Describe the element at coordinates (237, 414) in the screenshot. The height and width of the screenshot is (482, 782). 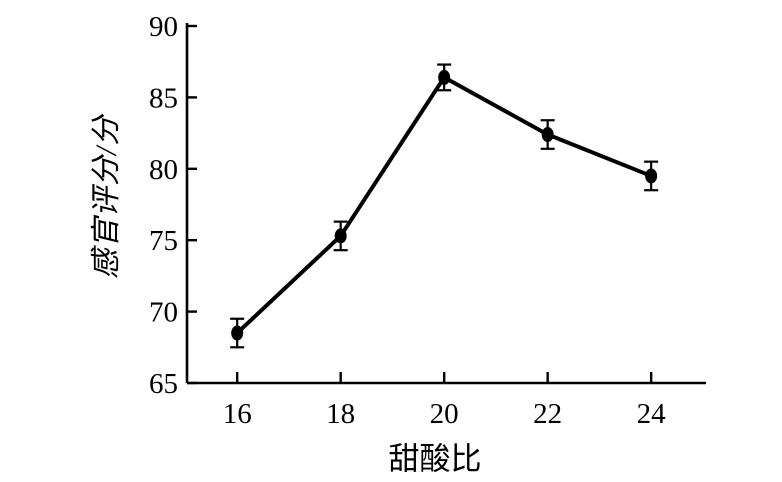
I see `x-tick-label: 16` at that location.